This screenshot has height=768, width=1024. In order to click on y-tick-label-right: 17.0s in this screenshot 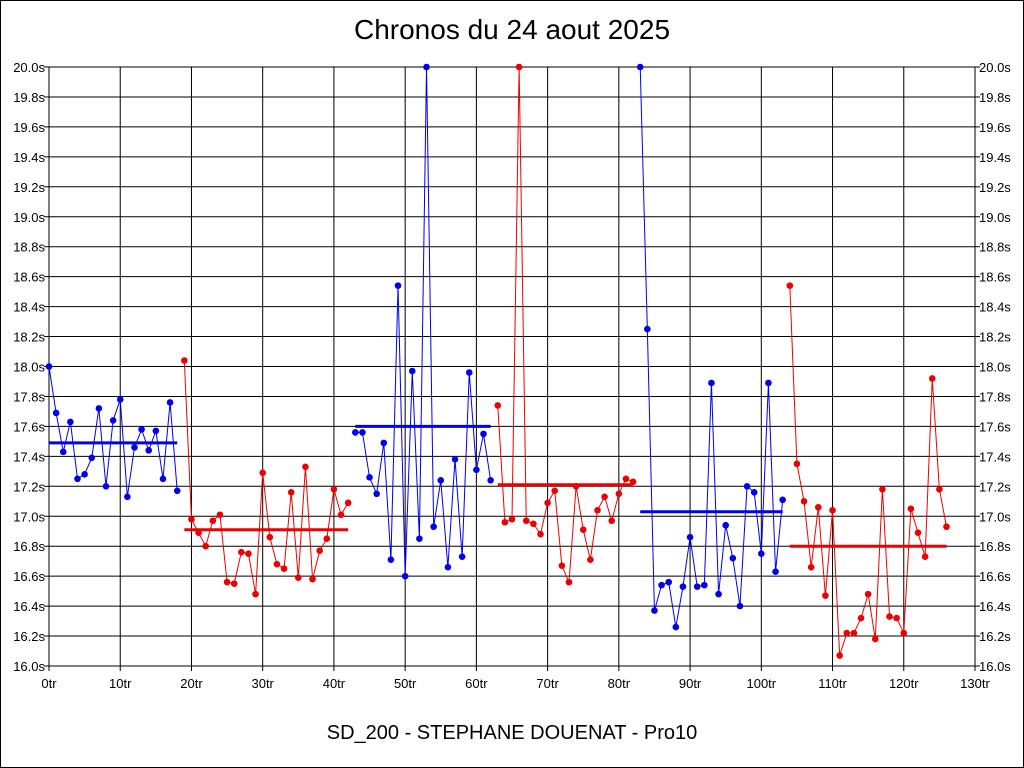, I will do `click(995, 516)`.